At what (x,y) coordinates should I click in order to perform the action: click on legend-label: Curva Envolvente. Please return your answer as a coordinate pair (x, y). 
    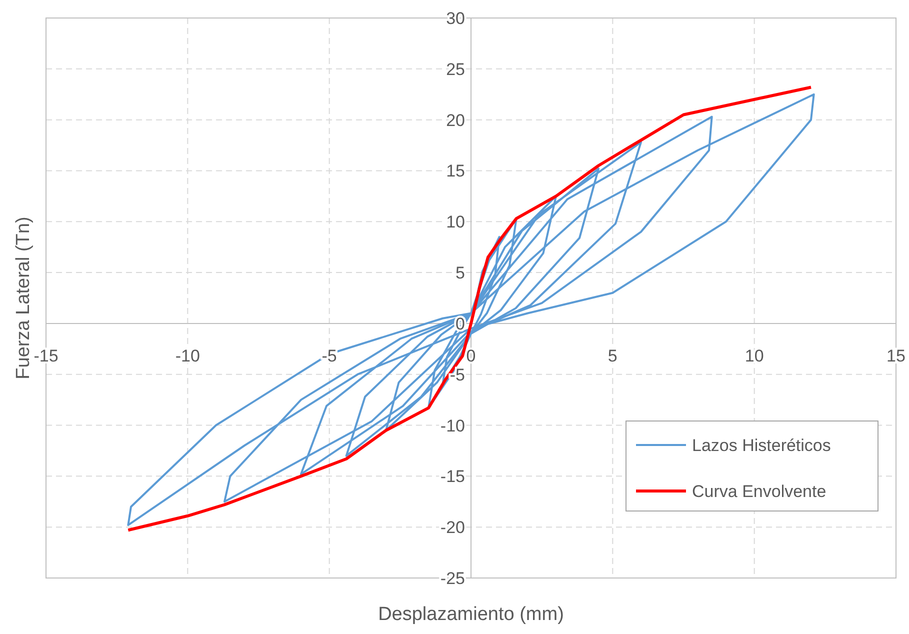
    Looking at the image, I should click on (759, 491).